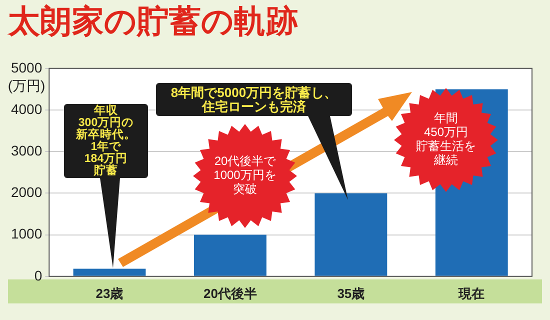 This screenshot has width=550, height=320. I want to click on chart-title: 太朗家の貯蓄の軌跡, so click(152, 21).